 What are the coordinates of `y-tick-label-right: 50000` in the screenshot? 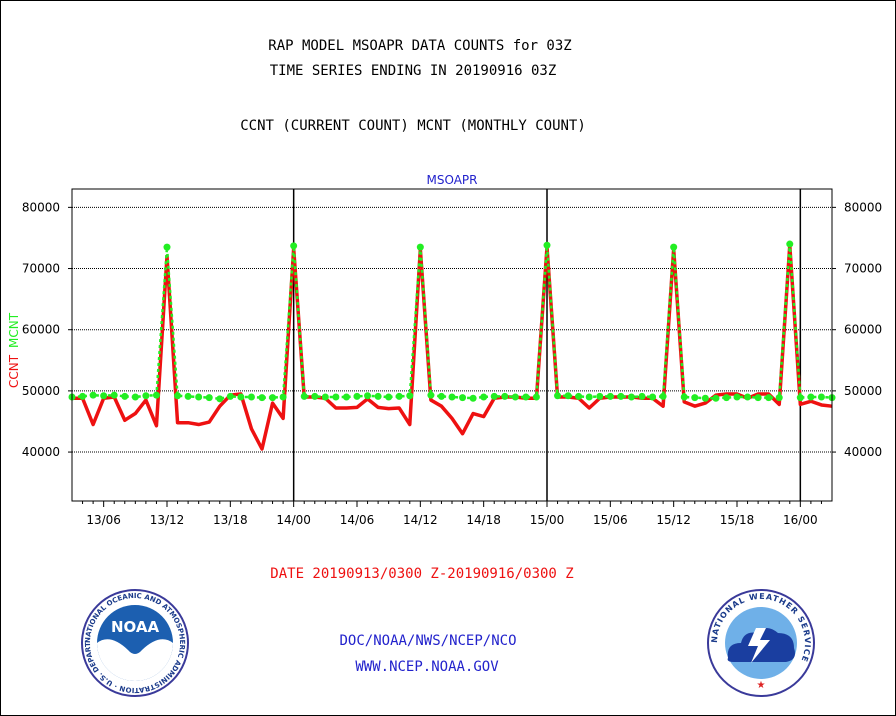 It's located at (863, 391).